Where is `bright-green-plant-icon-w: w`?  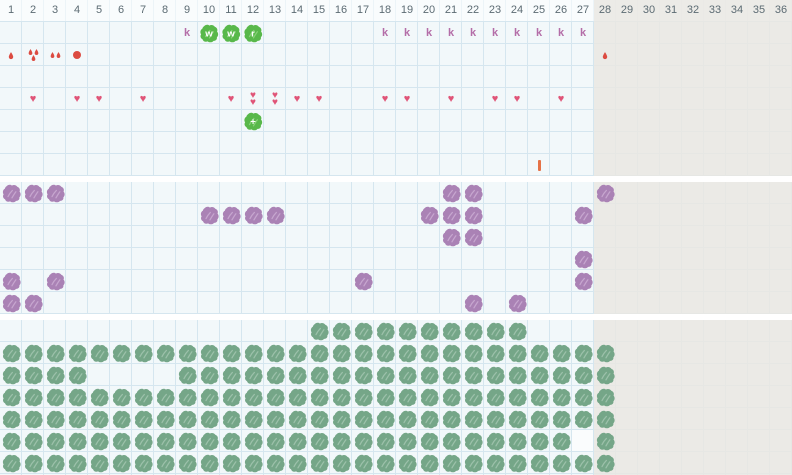 bright-green-plant-icon-w: w is located at coordinates (209, 33).